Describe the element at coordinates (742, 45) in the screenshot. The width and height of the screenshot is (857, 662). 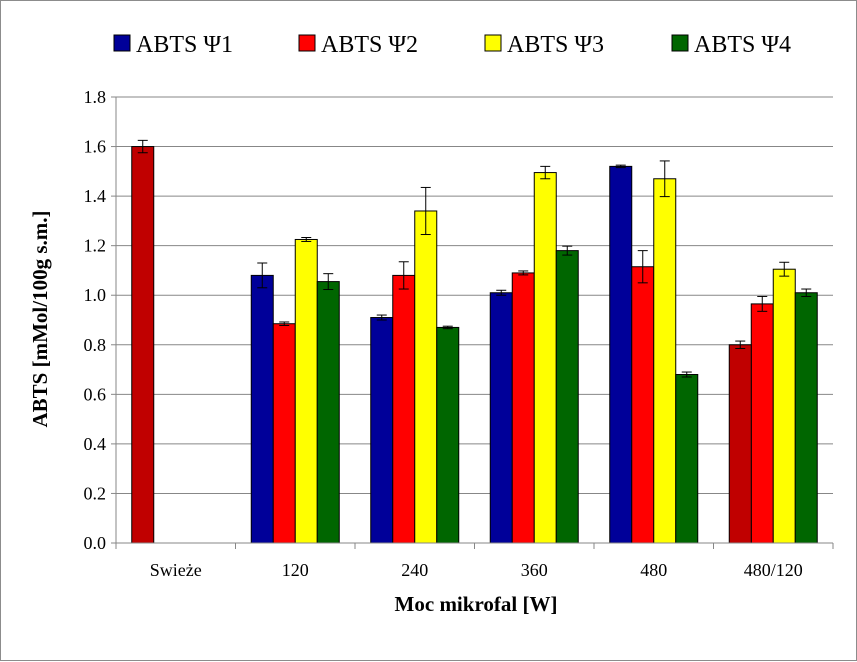
I see `legend-label: ABTS Ψ4` at that location.